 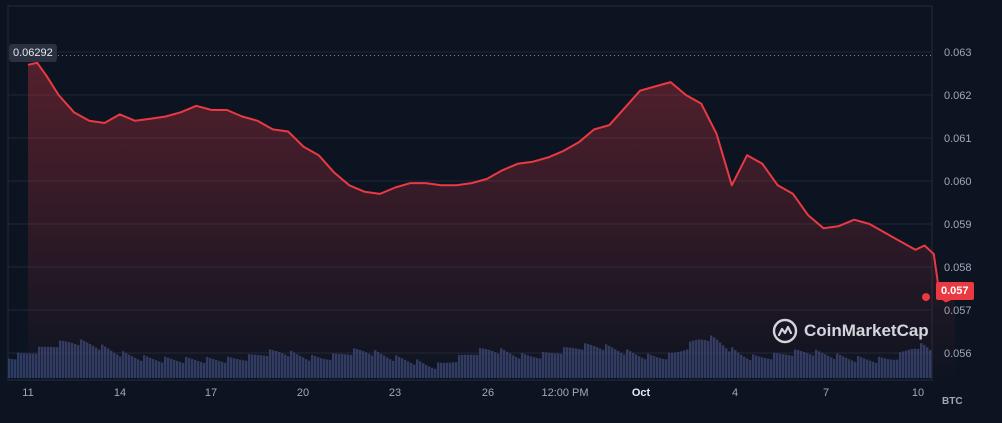 What do you see at coordinates (488, 393) in the screenshot?
I see `x-tick-label: 26` at bounding box center [488, 393].